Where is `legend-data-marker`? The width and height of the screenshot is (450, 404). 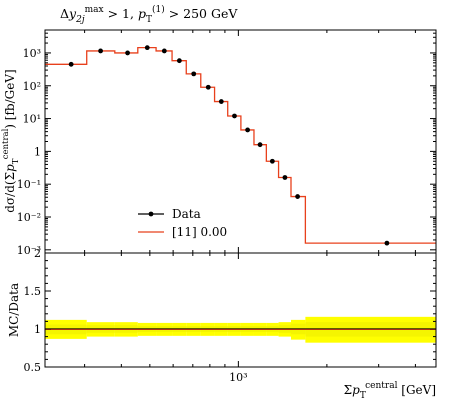
legend-data-marker is located at coordinates (151, 214).